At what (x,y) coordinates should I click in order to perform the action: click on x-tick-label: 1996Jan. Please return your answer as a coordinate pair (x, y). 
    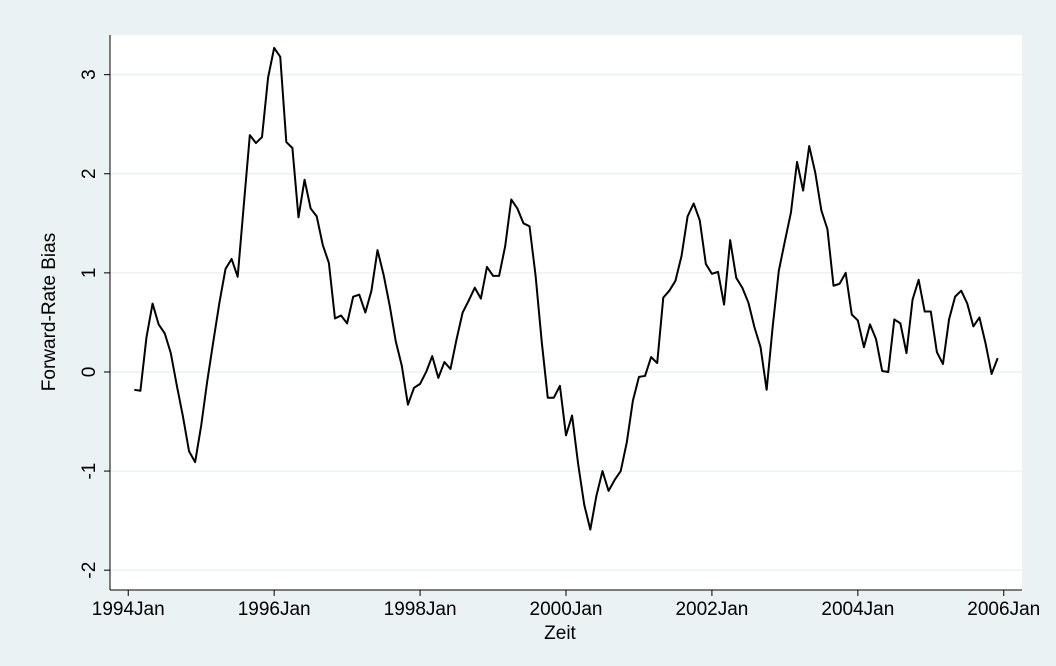
    Looking at the image, I should click on (274, 609).